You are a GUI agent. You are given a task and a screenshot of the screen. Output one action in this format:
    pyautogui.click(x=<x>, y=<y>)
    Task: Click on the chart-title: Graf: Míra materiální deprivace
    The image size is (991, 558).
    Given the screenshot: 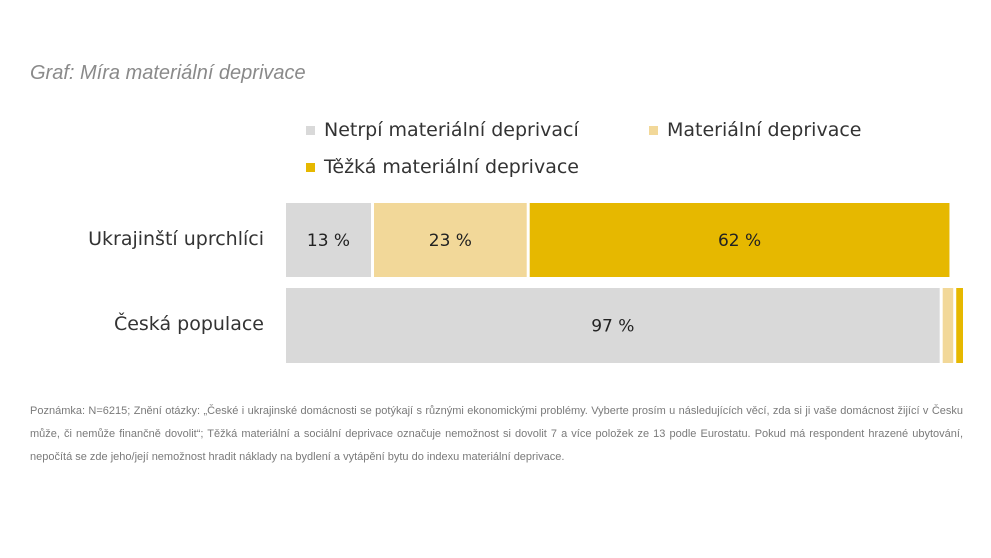 What is the action you would take?
    pyautogui.click(x=168, y=73)
    